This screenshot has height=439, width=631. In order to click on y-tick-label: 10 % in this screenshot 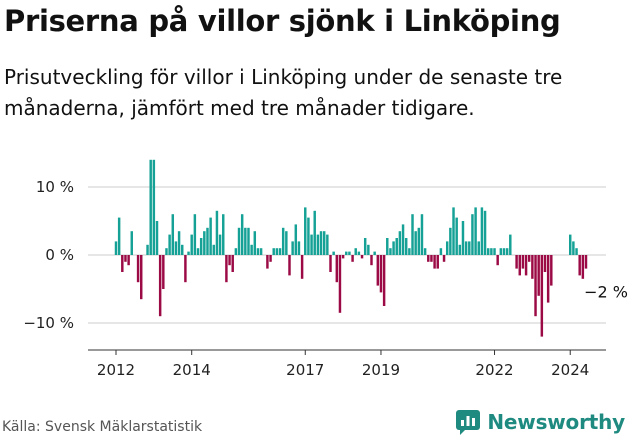, I will do `click(55, 187)`.